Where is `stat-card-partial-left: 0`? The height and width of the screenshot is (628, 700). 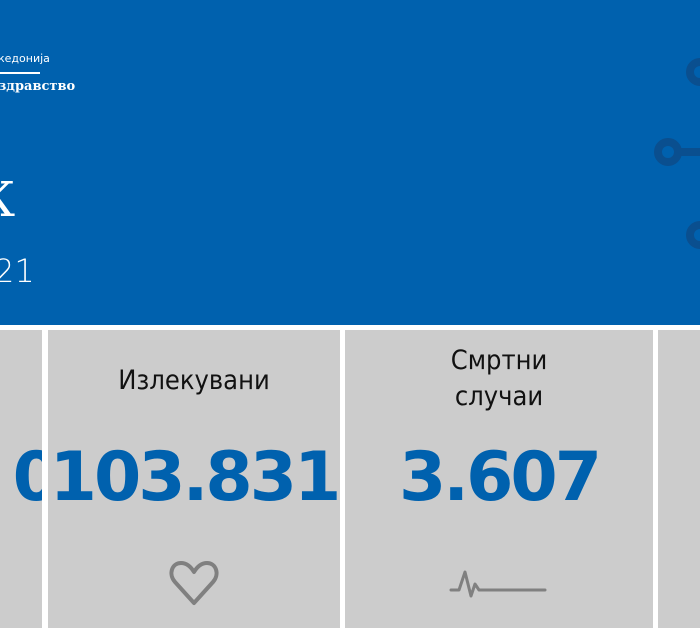
stat-card-partial-left: 0 is located at coordinates (21, 479).